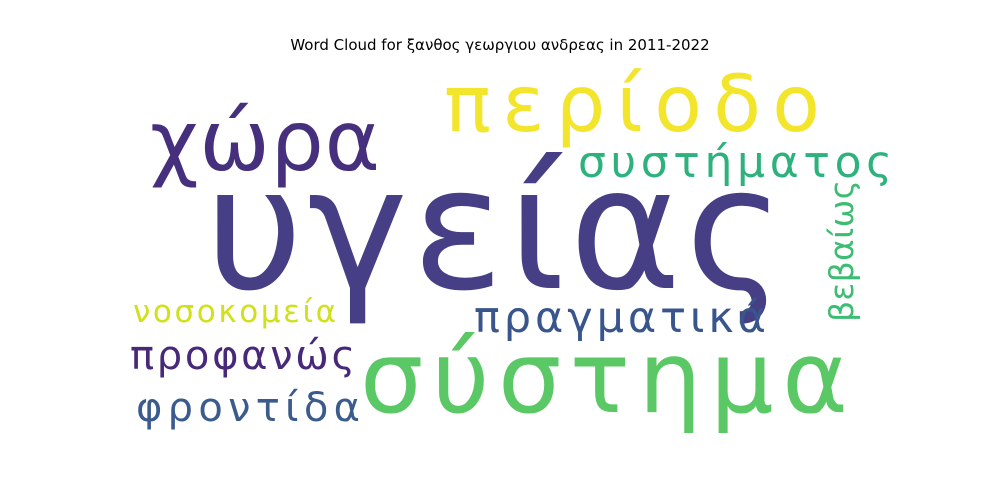  What do you see at coordinates (265, 141) in the screenshot?
I see `cloud-word: χώρα` at bounding box center [265, 141].